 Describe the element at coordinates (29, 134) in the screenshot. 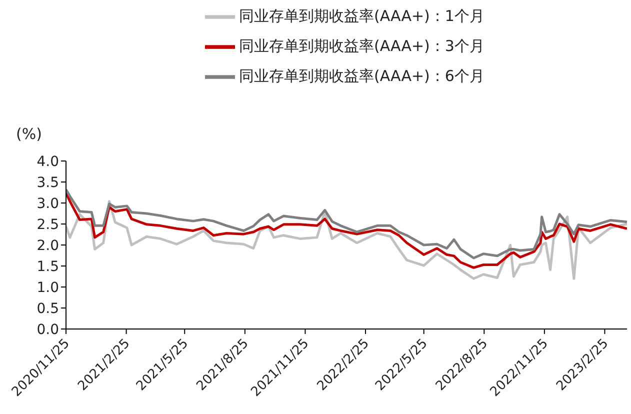

I see `y-axis-title: (%)` at that location.